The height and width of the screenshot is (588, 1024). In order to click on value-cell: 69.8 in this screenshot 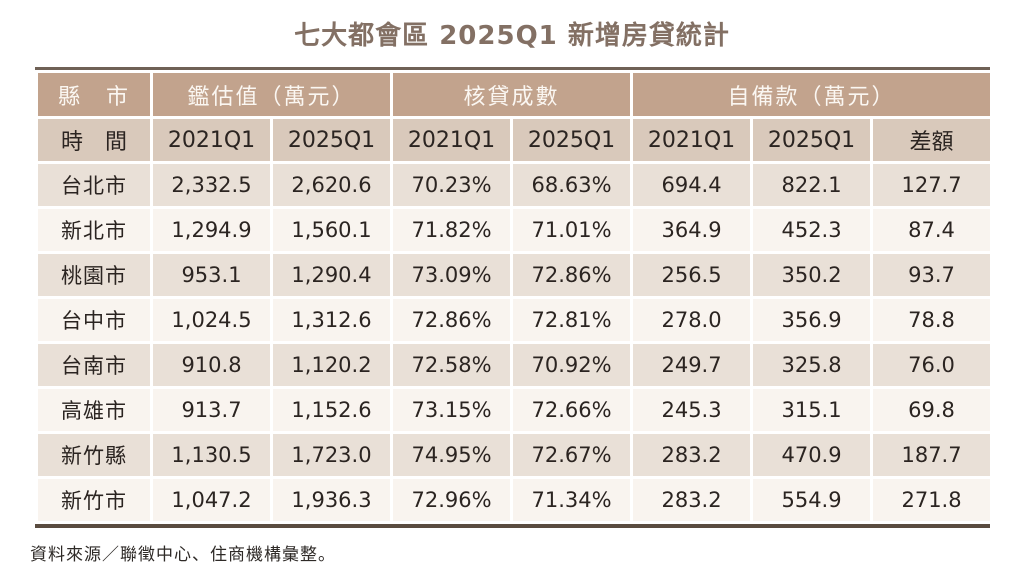, I will do `click(932, 410)`.